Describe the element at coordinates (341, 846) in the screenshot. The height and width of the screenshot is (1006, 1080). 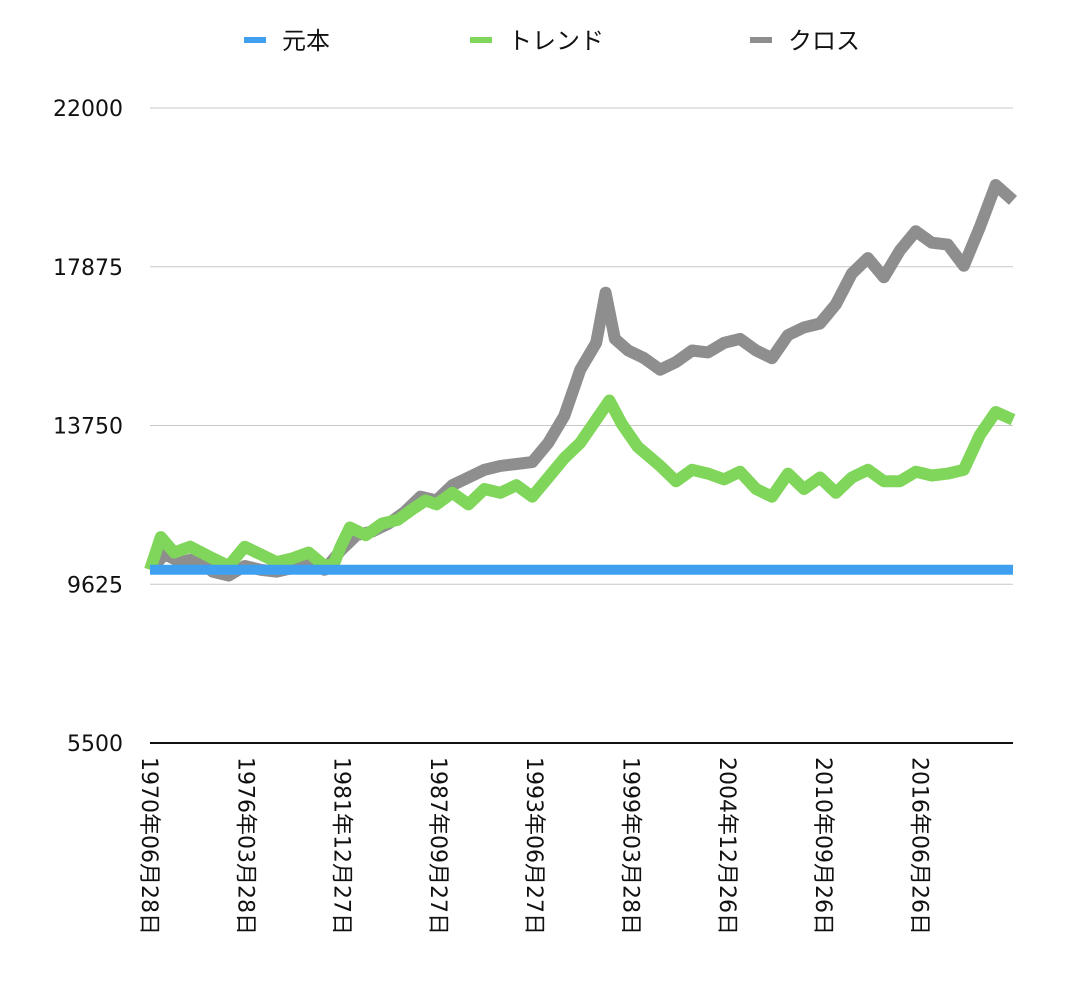
I see `x-tick-label: 1981年12月27日` at that location.